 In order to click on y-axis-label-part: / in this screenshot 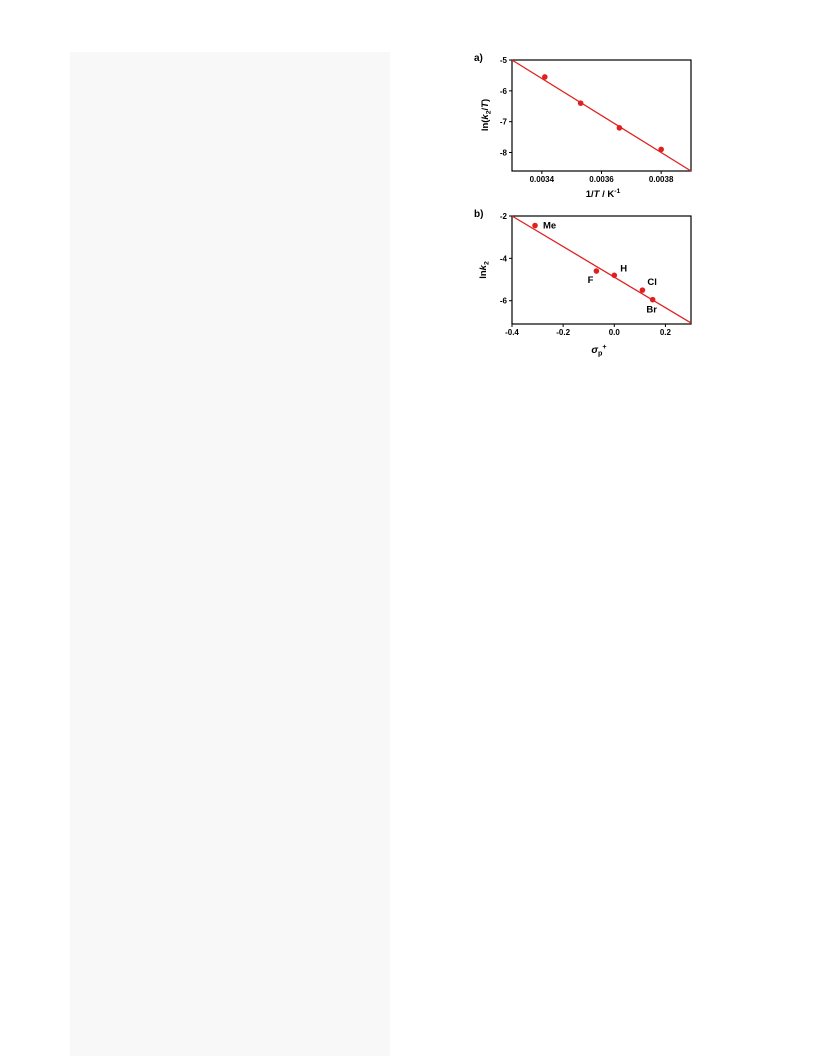, I will do `click(485, 108)`.